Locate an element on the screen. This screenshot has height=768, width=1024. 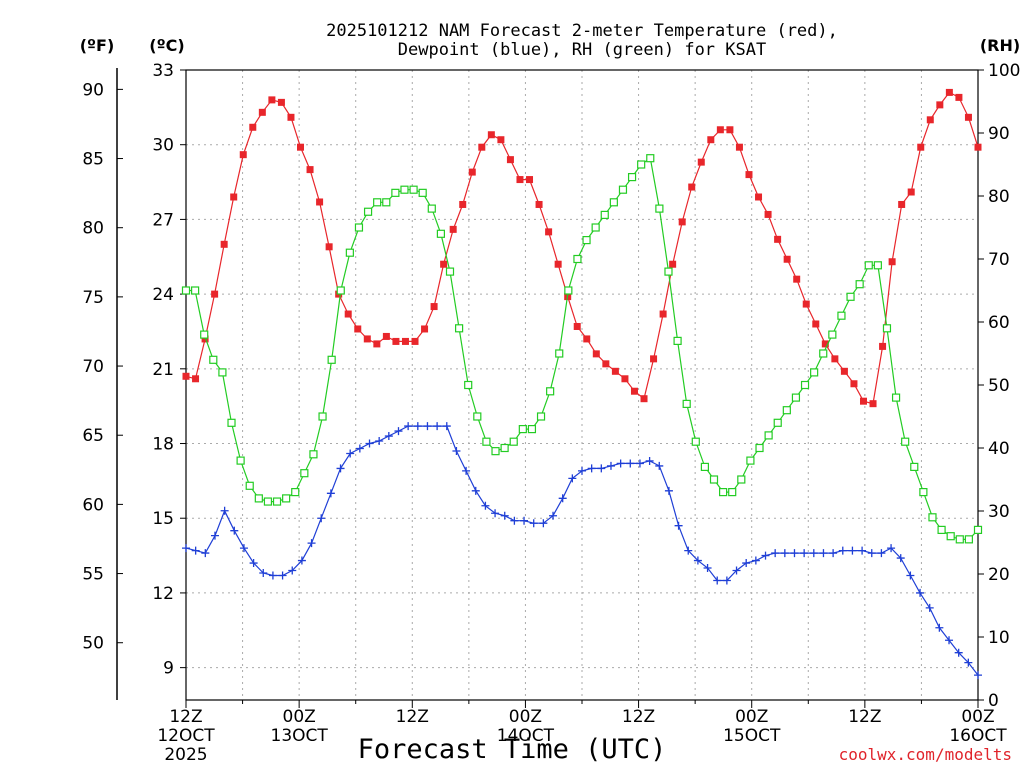
fahrenheit-unit-label: (ºF) is located at coordinates (97, 45).